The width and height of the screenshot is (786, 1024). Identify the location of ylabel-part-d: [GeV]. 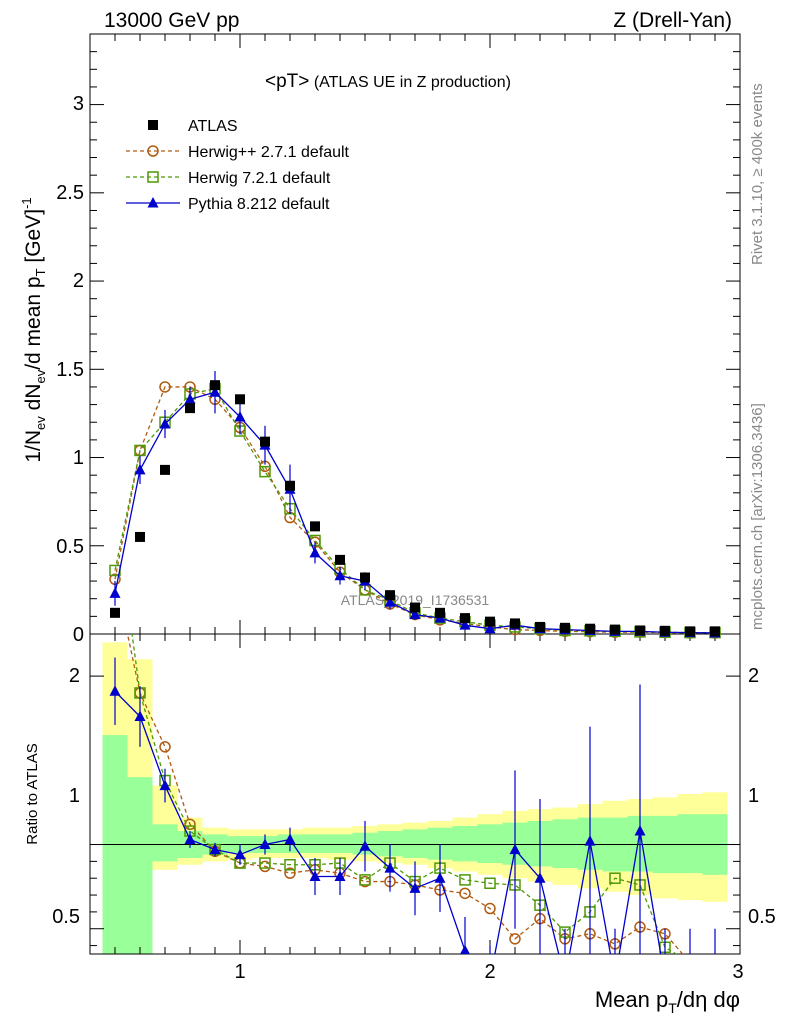
(33, 239).